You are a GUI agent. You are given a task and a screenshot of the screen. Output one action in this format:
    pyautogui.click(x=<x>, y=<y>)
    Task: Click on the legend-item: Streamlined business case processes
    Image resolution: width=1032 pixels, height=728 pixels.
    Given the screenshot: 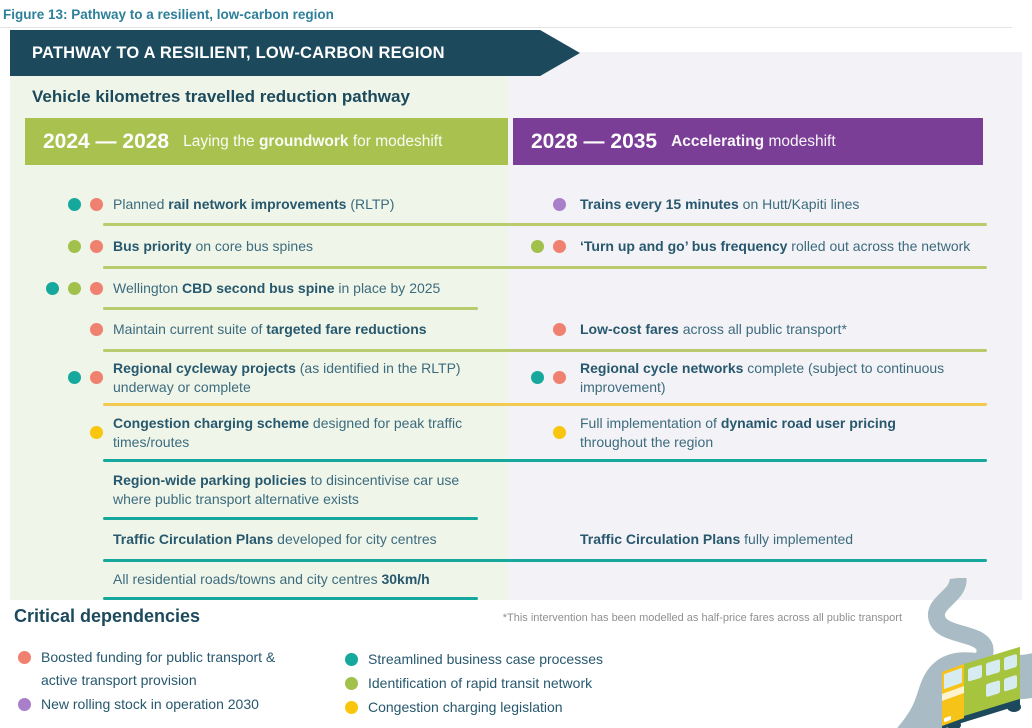 What is the action you would take?
    pyautogui.click(x=500, y=659)
    